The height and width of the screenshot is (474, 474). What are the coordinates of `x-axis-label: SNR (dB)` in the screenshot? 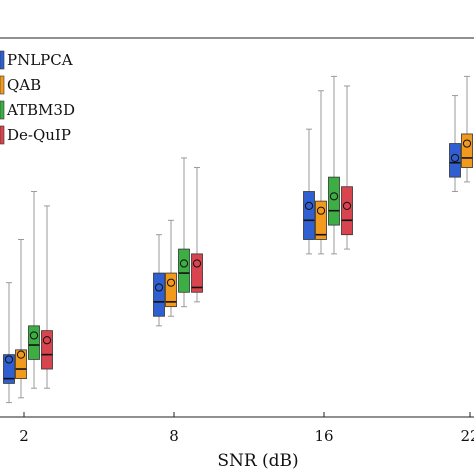 It's located at (257, 461).